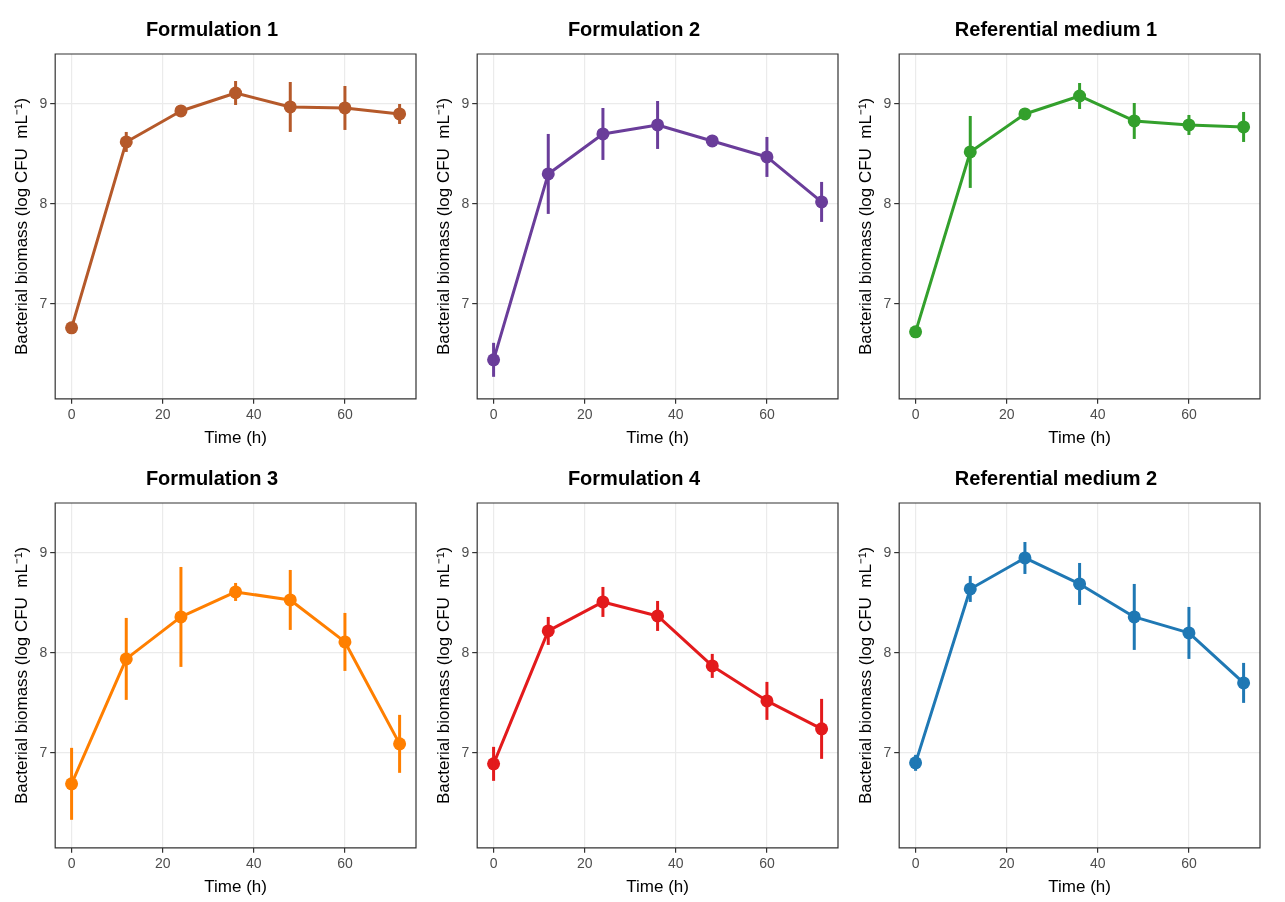  Describe the element at coordinates (212, 28) in the screenshot. I see `chart-title: Formulation 1` at that location.